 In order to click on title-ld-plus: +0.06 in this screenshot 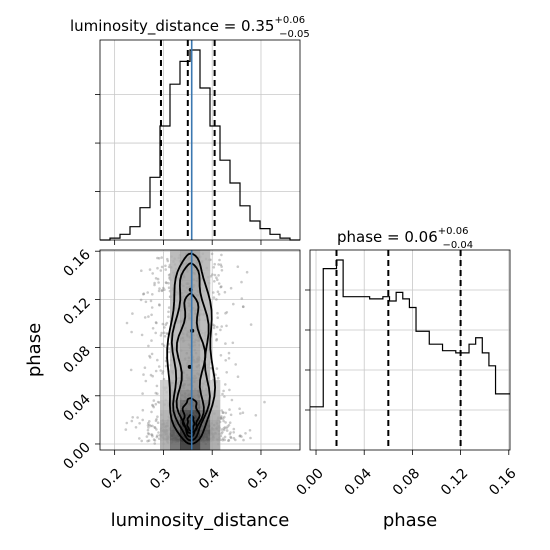, I will do `click(289, 20)`.